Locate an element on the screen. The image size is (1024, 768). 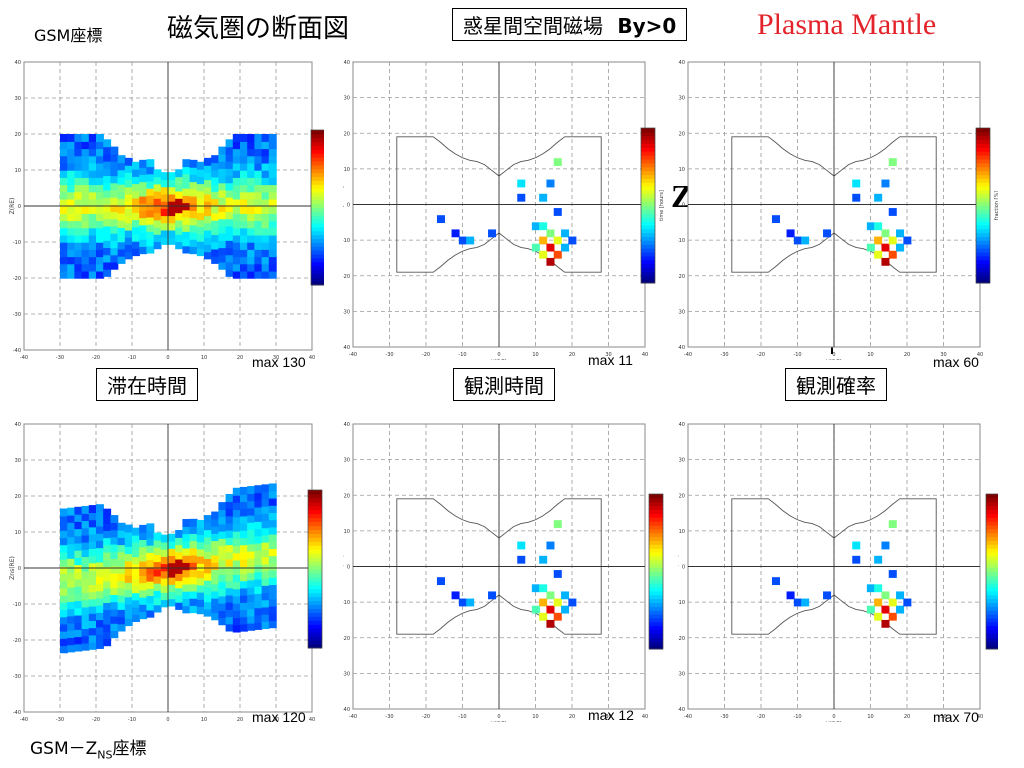
y-tick-label: 10 is located at coordinates (347, 532).